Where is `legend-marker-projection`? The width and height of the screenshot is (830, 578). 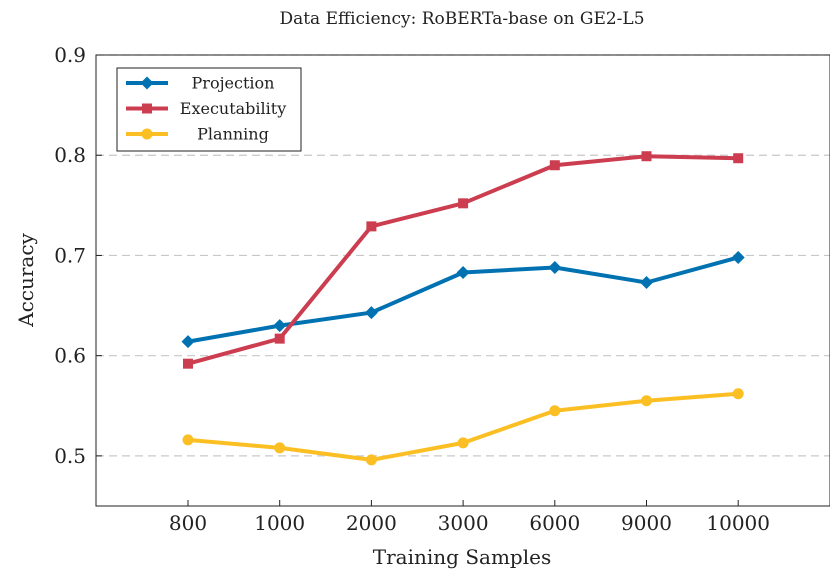 legend-marker-projection is located at coordinates (147, 83).